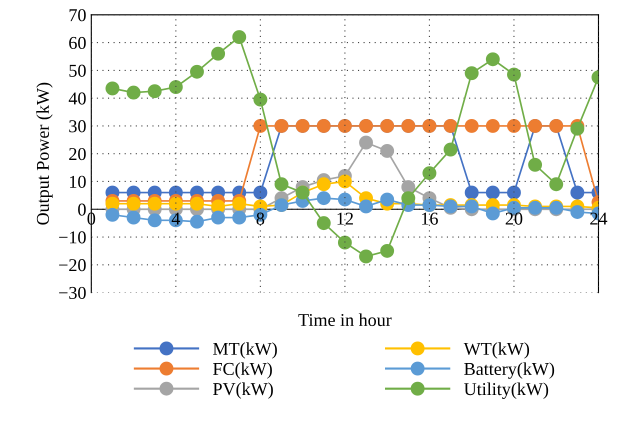 The image size is (617, 424). I want to click on y-tick-label: 50, so click(77, 70).